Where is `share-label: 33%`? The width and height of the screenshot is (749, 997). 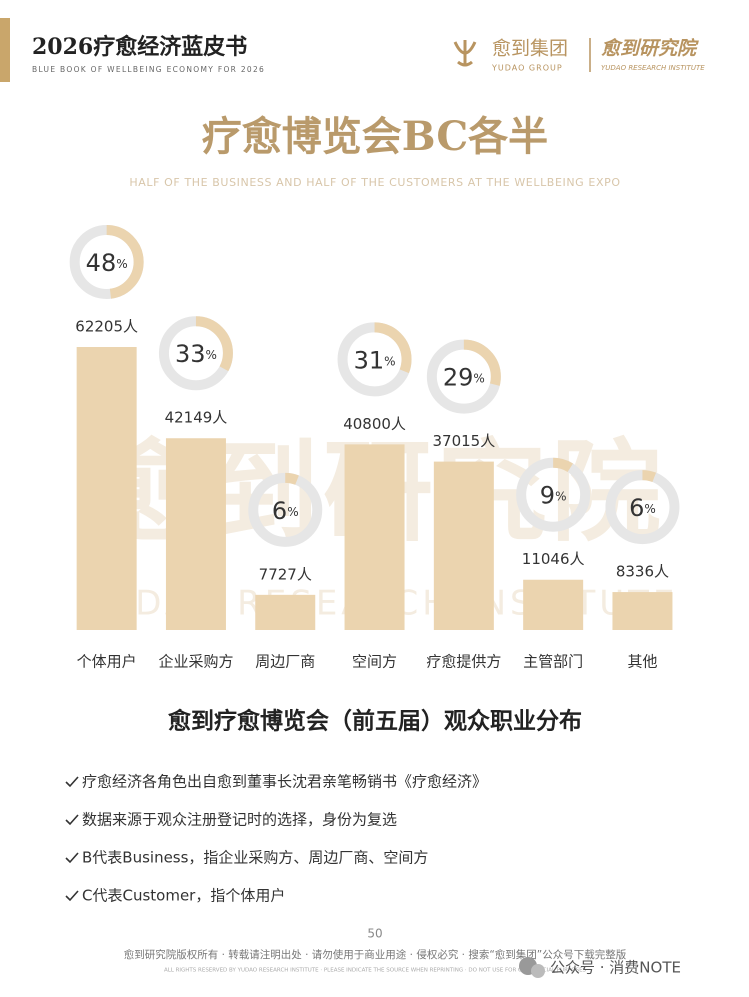 share-label: 33% is located at coordinates (196, 354).